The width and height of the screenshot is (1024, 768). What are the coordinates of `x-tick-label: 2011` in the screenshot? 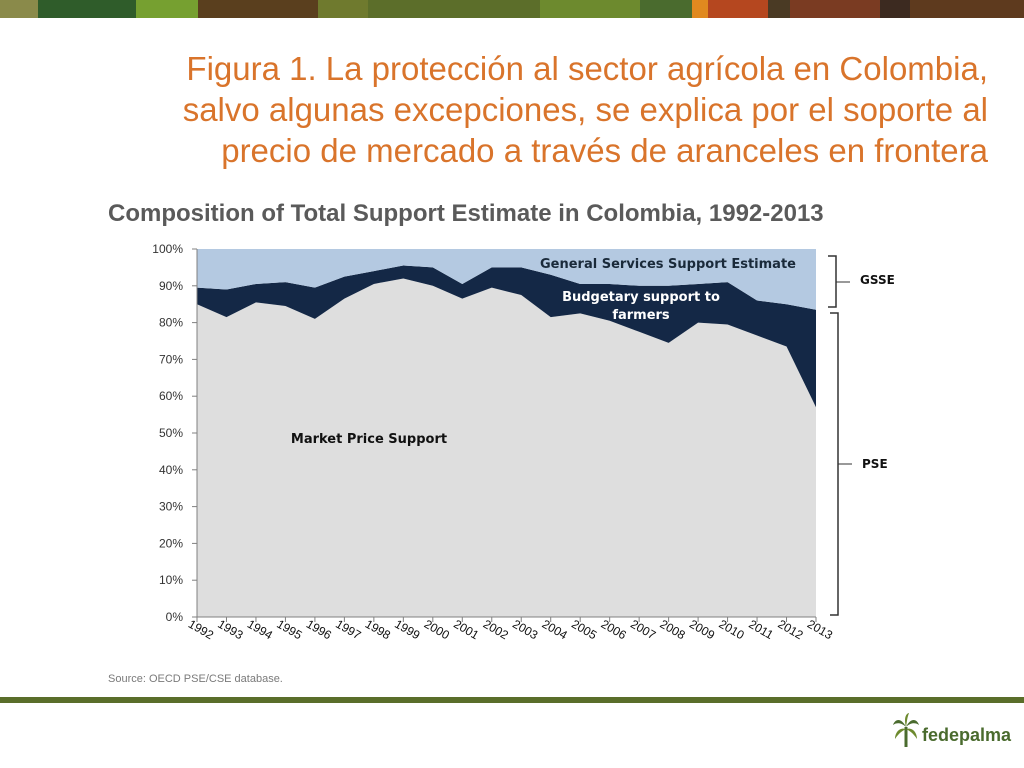 It's located at (761, 629).